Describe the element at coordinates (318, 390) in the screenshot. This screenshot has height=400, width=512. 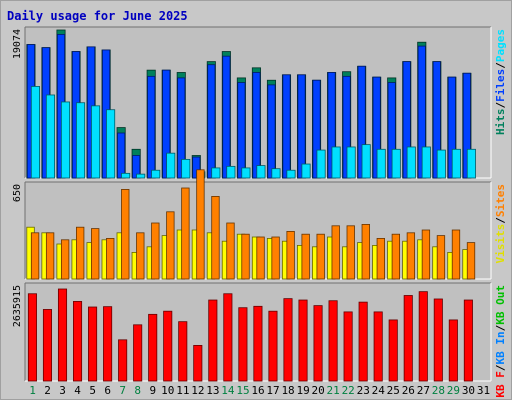
I see `x-tick-label: 20` at that location.